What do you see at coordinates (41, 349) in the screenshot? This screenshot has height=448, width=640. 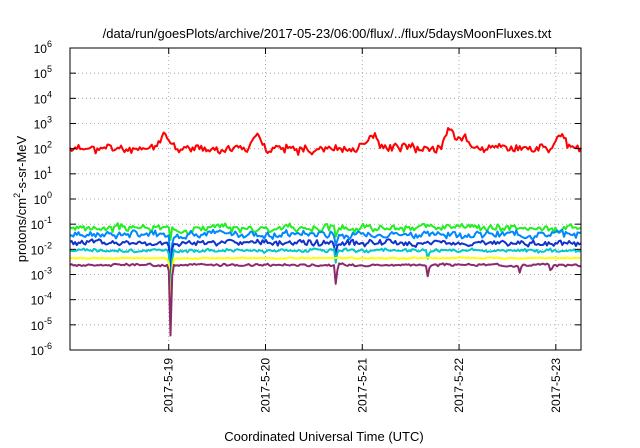 I see `y-tick-label: 10⁻⁶` at bounding box center [41, 349].